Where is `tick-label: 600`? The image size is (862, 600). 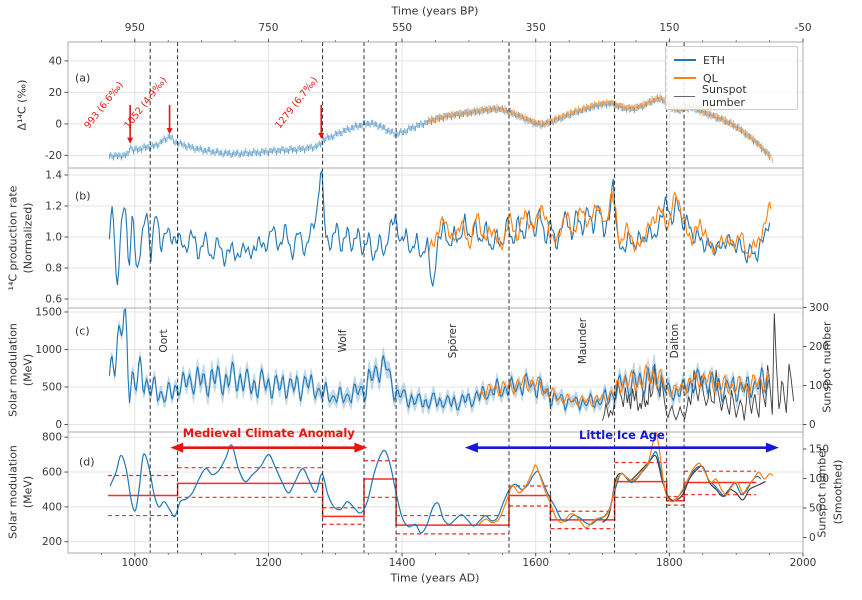 tick-label: 600 is located at coordinates (52, 473).